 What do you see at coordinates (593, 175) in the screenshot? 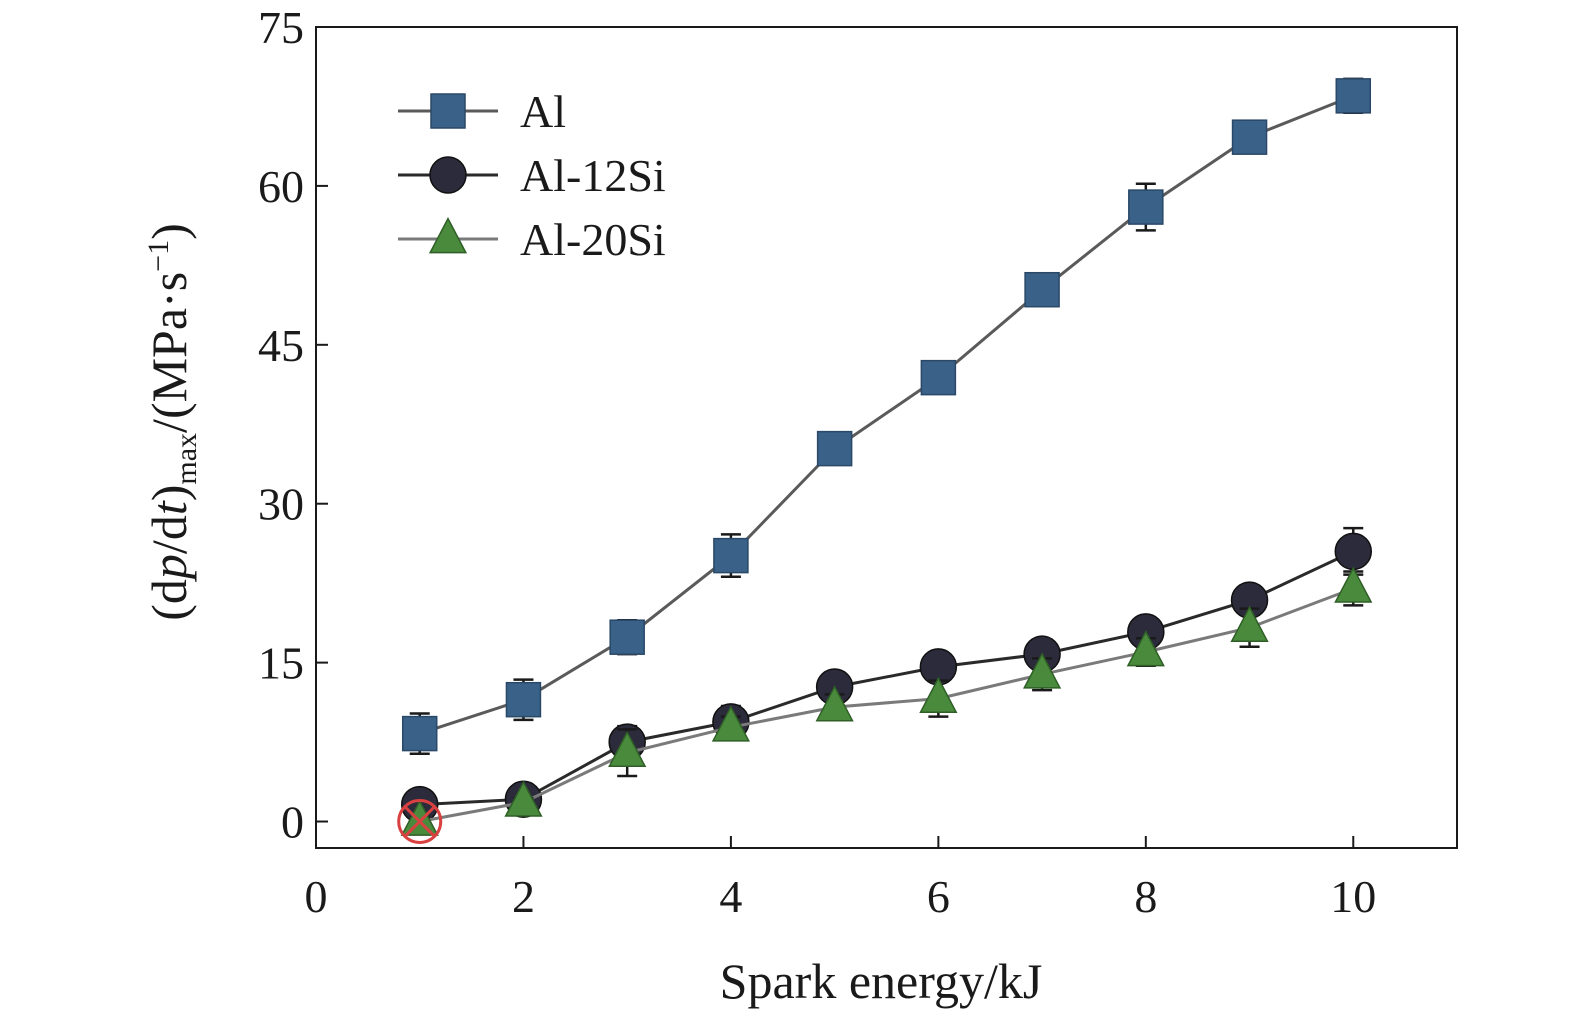
I see `legend-label: Al-12Si` at bounding box center [593, 175].